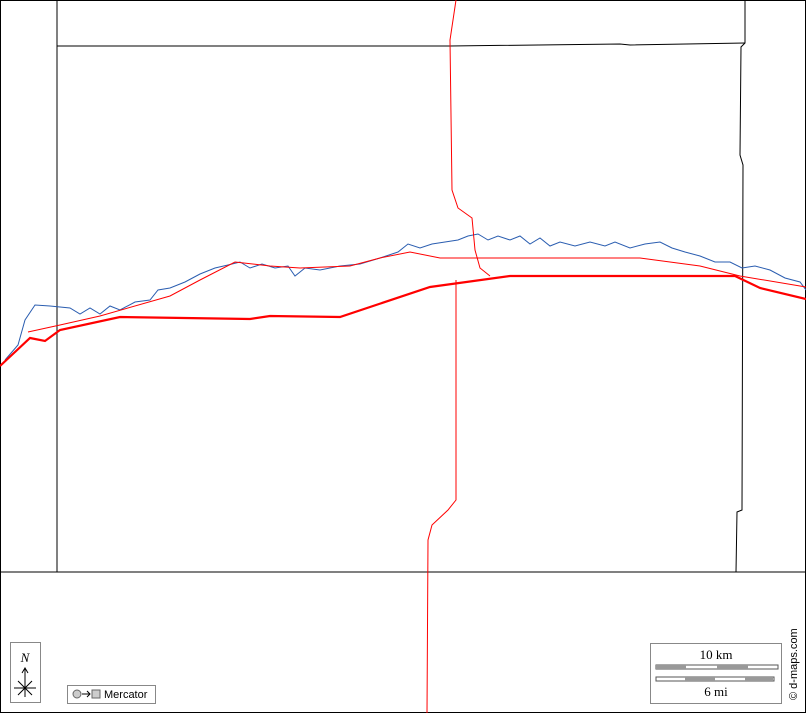 Image resolution: width=806 pixels, height=713 pixels. Describe the element at coordinates (96, 694) in the screenshot. I see `plane-icon` at that location.